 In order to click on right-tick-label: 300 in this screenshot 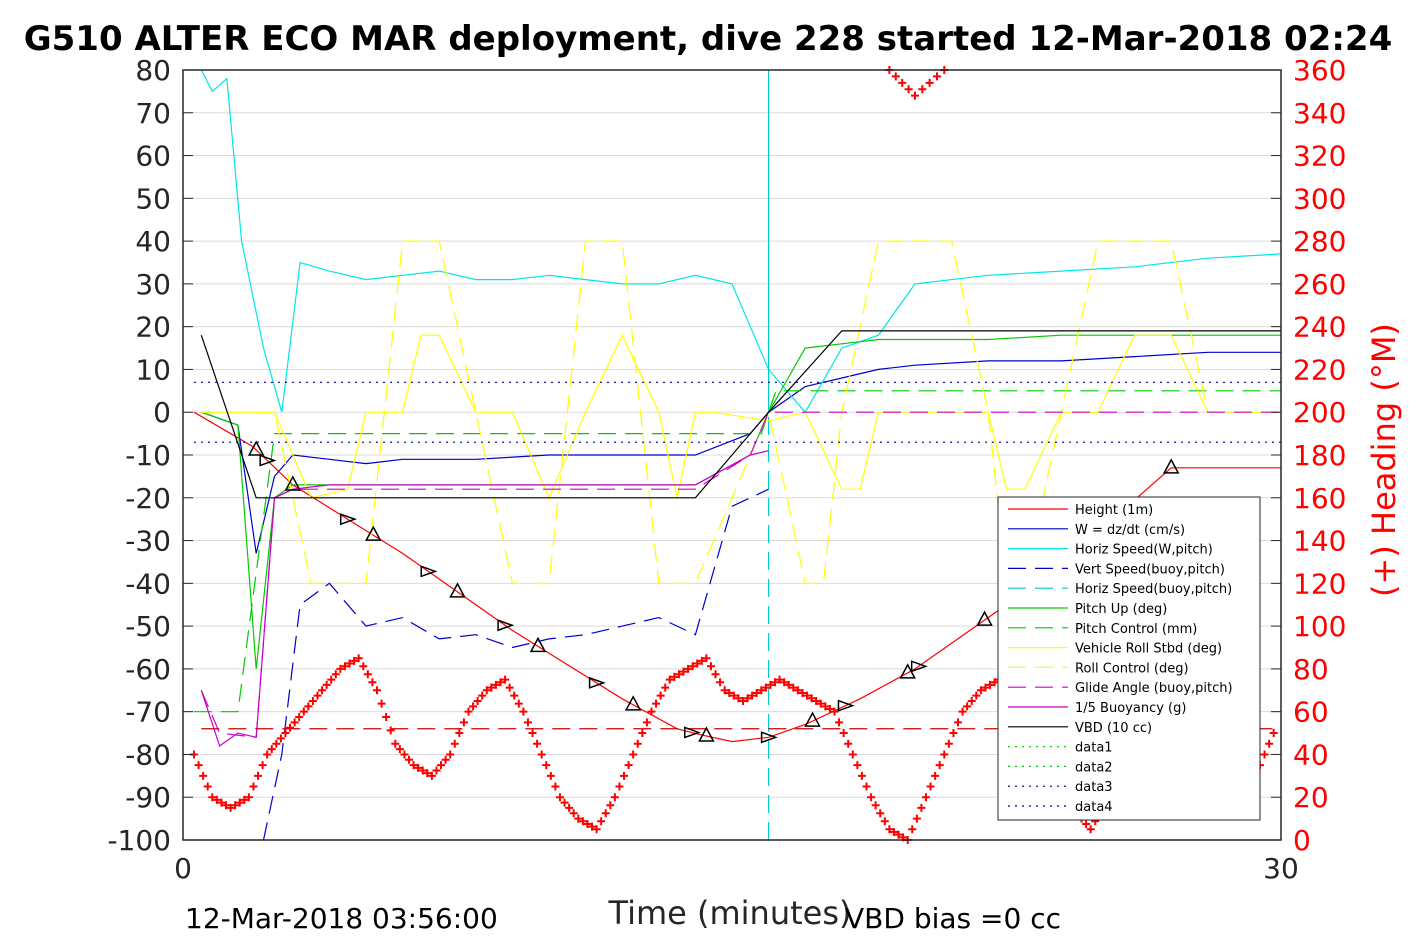, I will do `click(1319, 198)`.